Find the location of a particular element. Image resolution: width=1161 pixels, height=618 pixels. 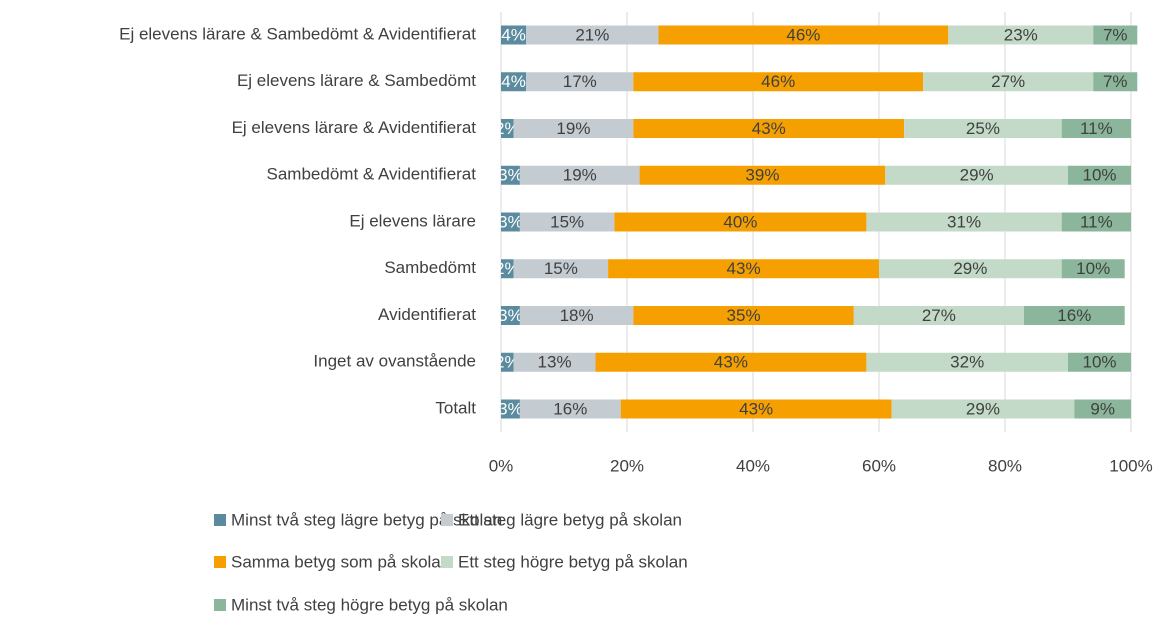

value-label: 40% is located at coordinates (740, 221).